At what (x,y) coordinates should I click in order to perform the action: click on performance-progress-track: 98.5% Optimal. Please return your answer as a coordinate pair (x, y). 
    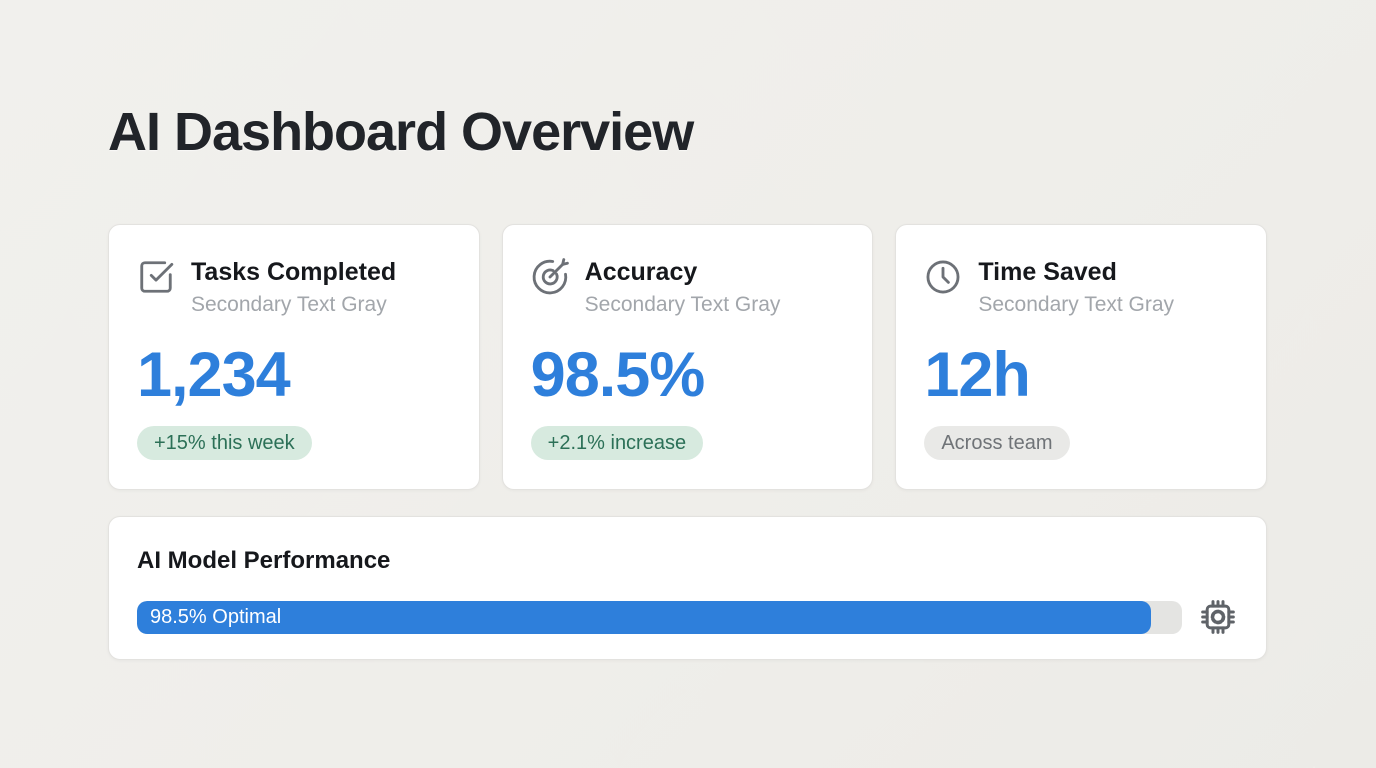
    Looking at the image, I should click on (659, 617).